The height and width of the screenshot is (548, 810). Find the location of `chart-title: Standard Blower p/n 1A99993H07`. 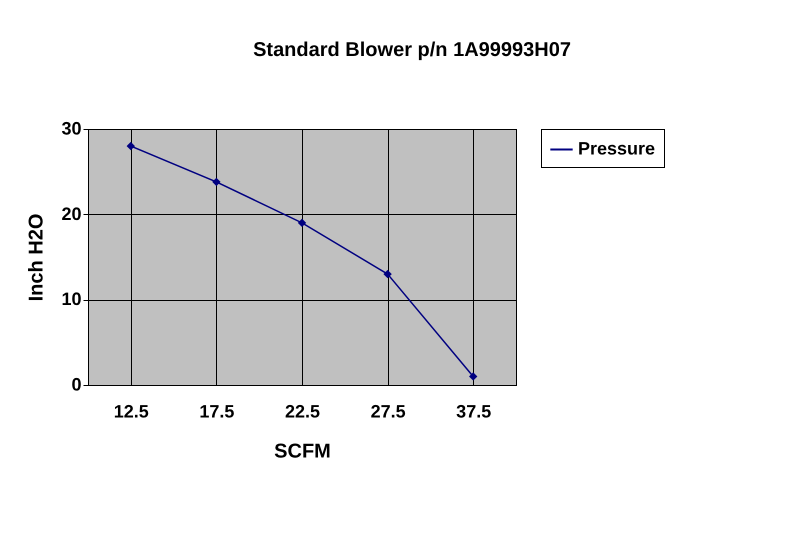

chart-title: Standard Blower p/n 1A99993H07 is located at coordinates (412, 50).